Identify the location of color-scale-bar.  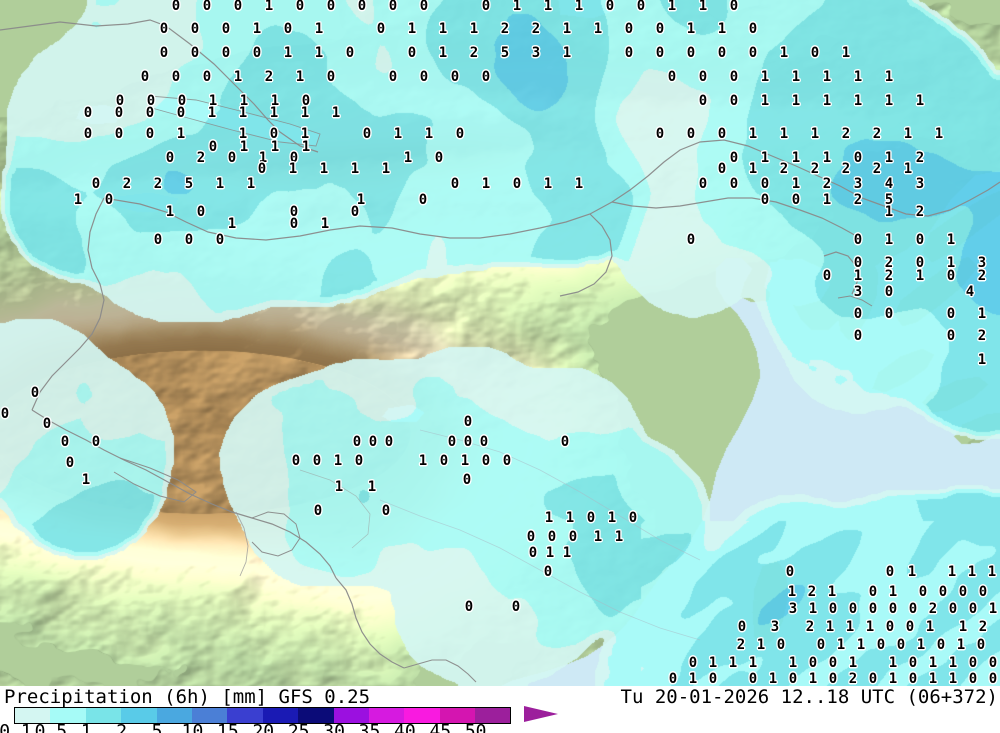
(263, 715).